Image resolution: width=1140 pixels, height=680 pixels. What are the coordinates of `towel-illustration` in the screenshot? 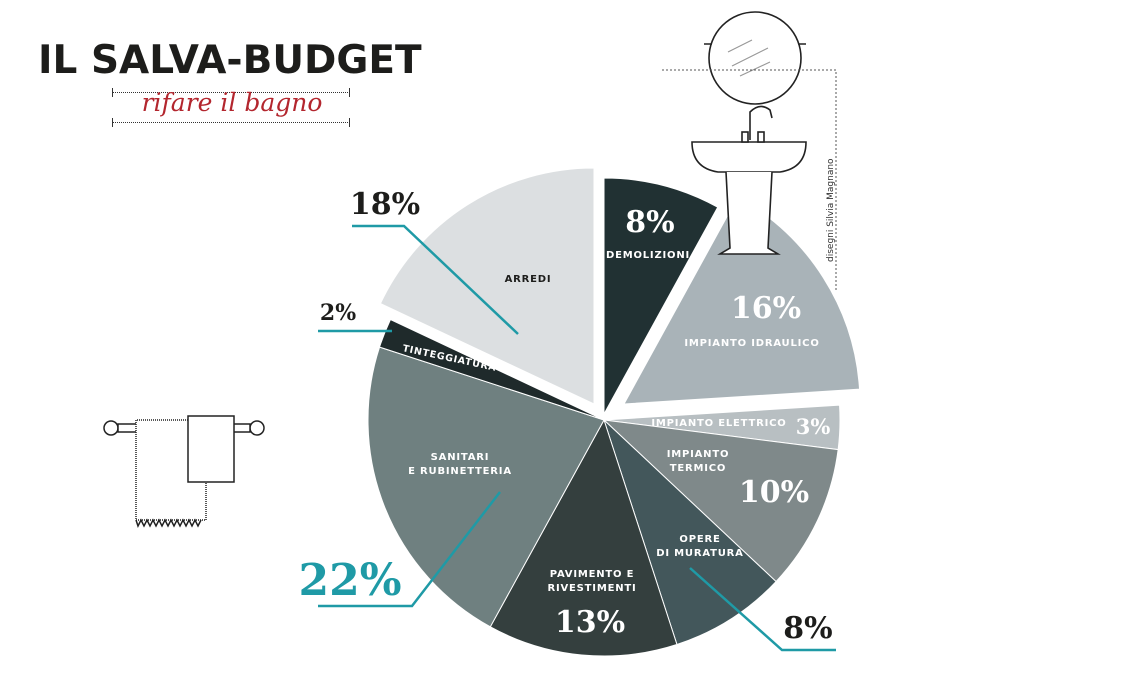 It's located at (184, 471).